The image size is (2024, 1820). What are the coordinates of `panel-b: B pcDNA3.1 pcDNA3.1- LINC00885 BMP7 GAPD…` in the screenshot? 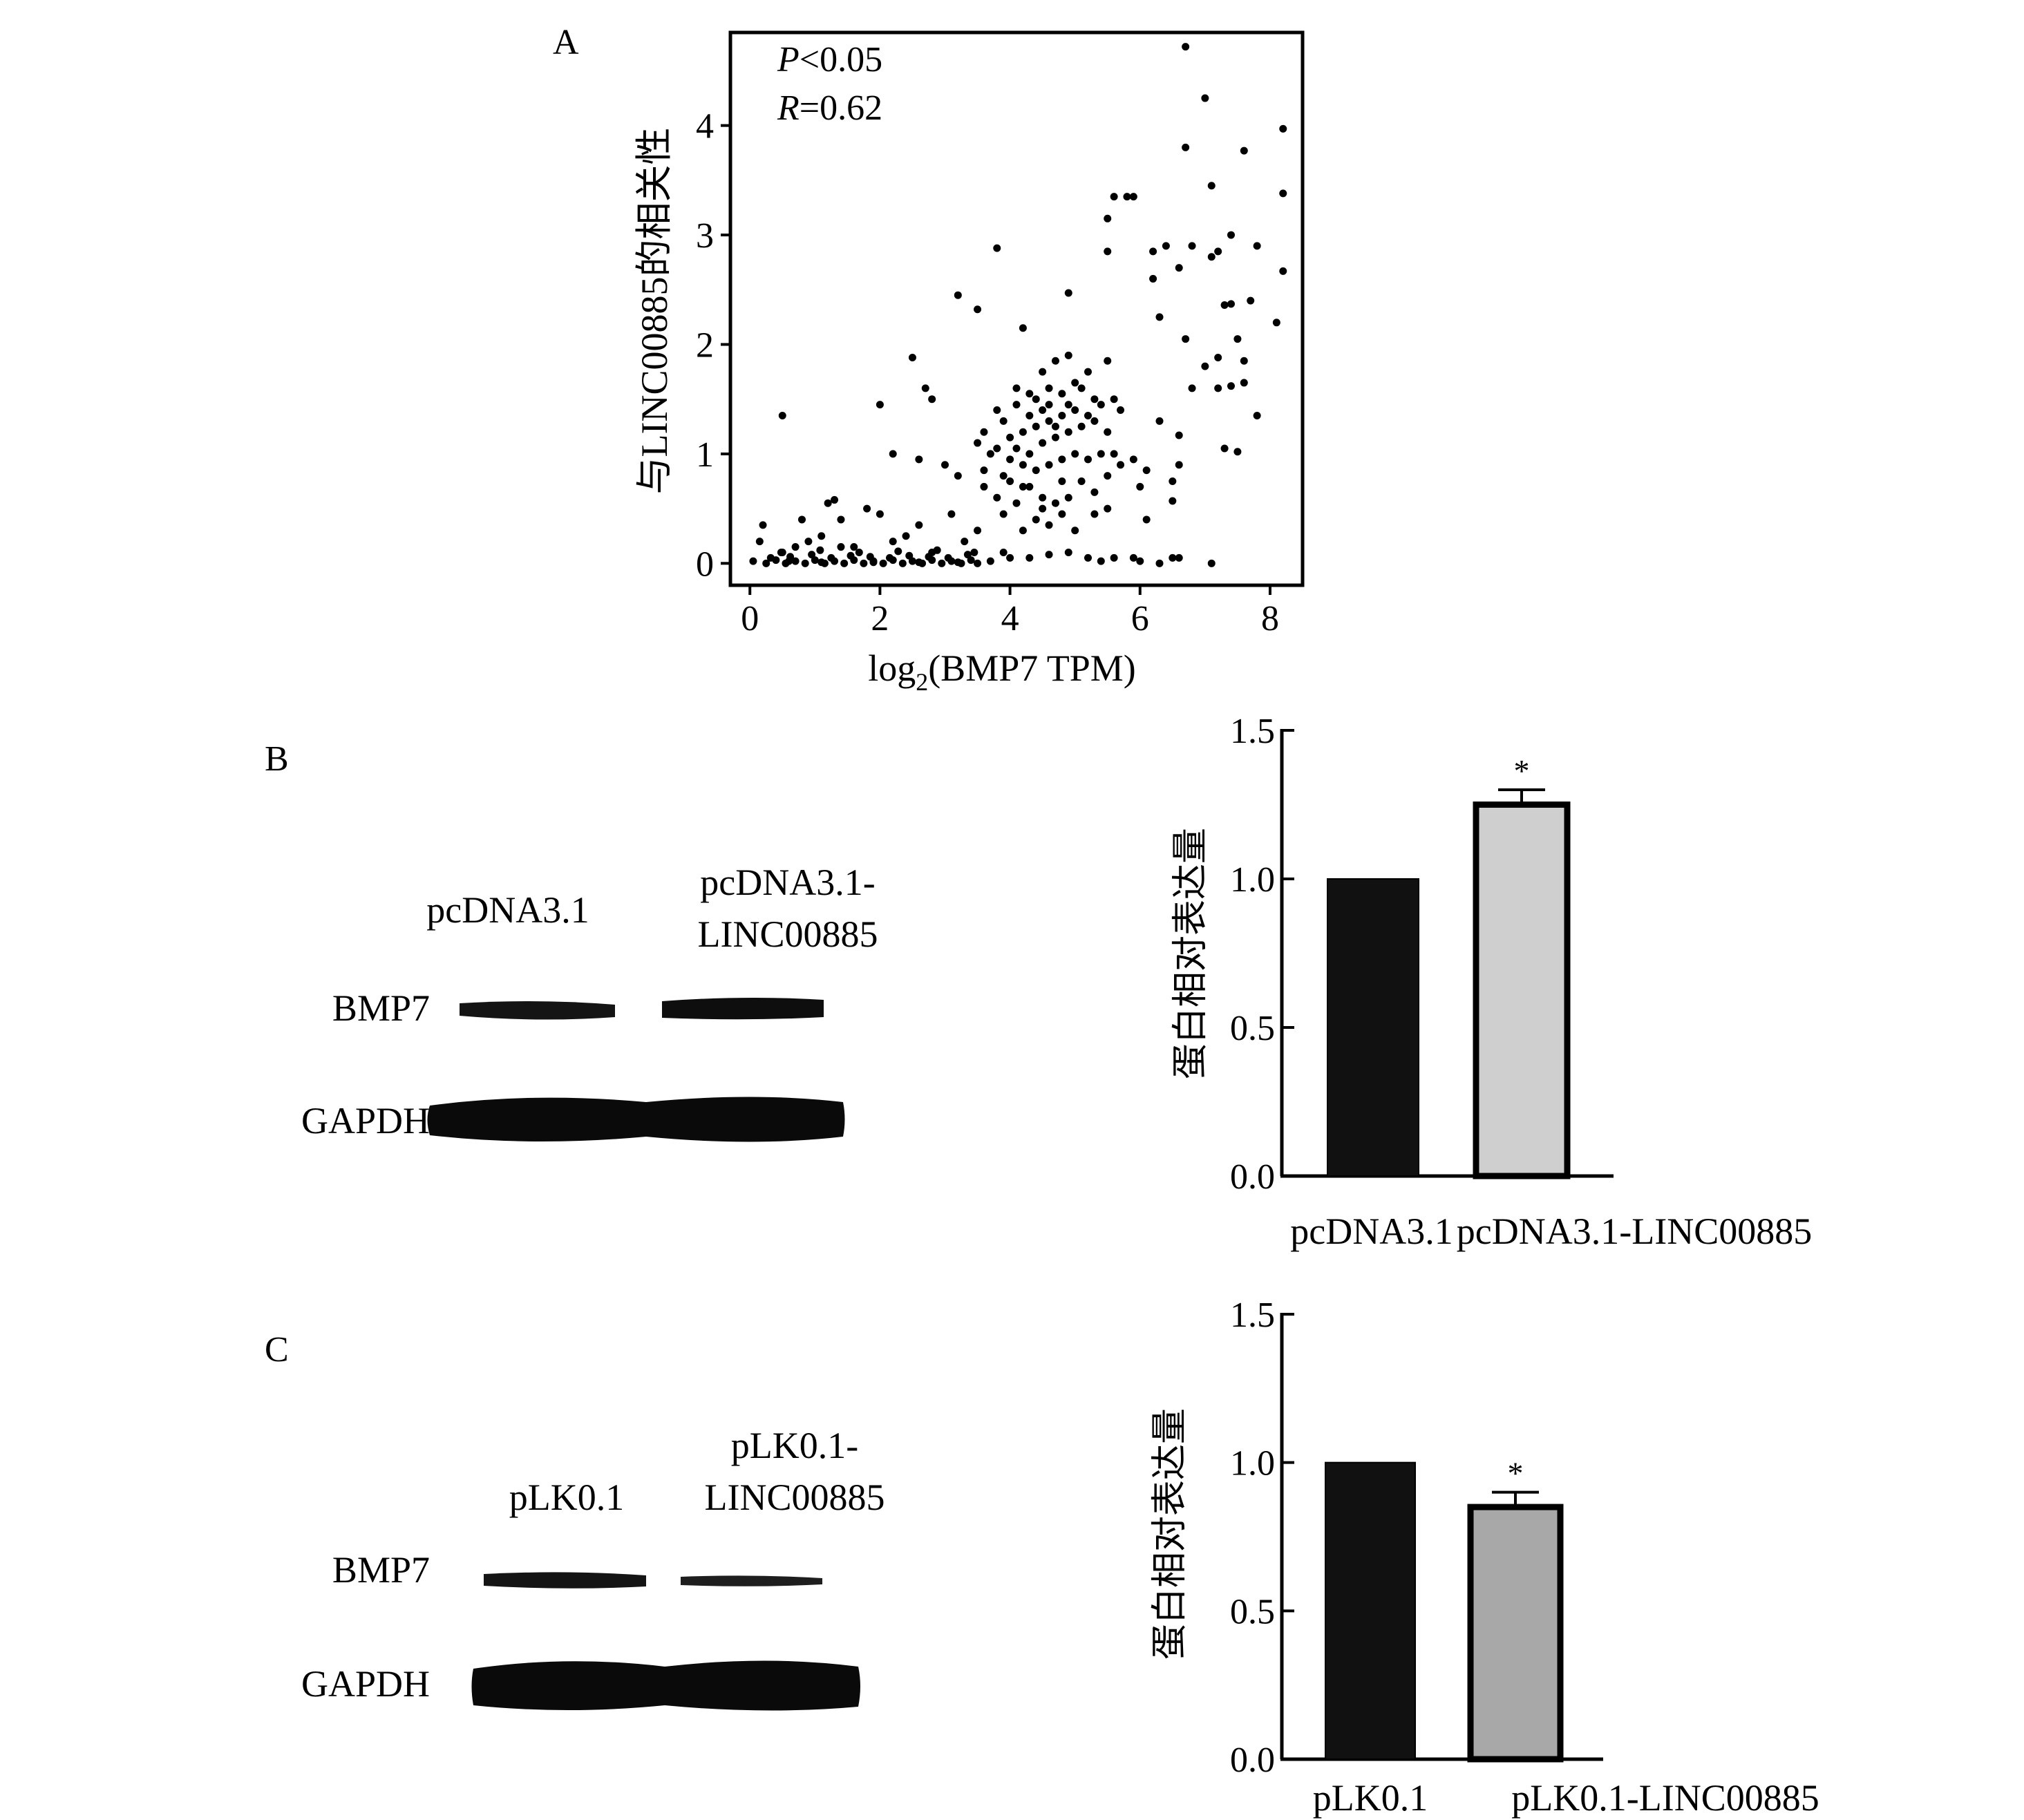 It's located at (571, 940).